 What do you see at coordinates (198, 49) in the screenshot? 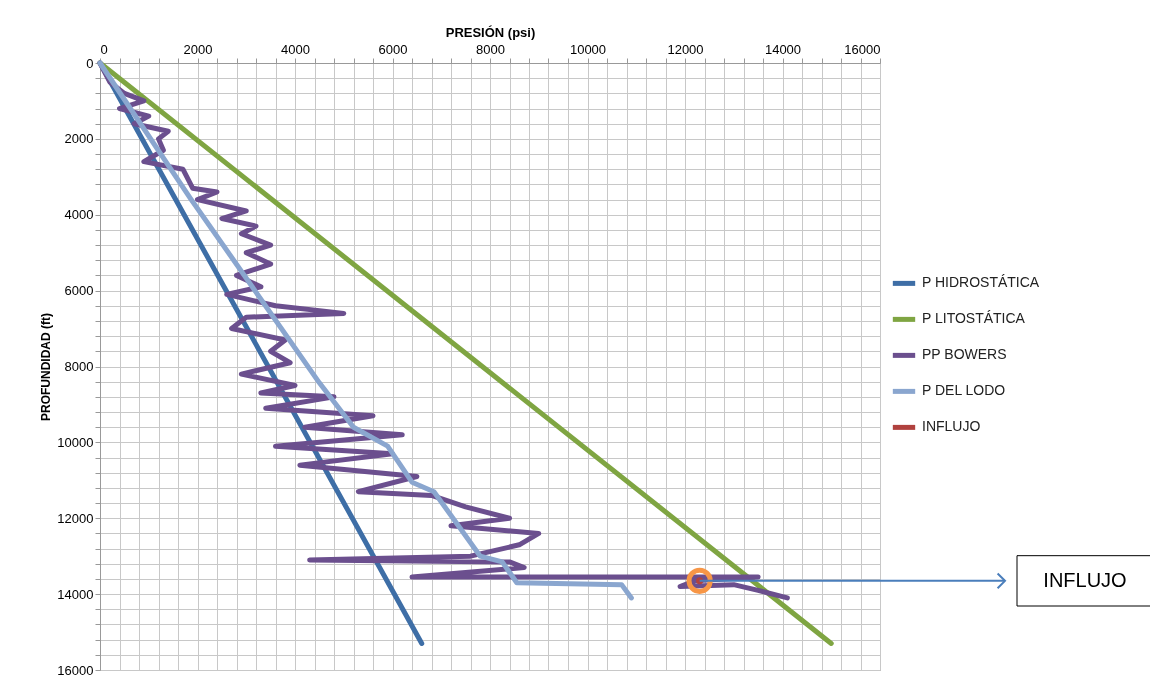
I see `x-tick-label: 2000` at bounding box center [198, 49].